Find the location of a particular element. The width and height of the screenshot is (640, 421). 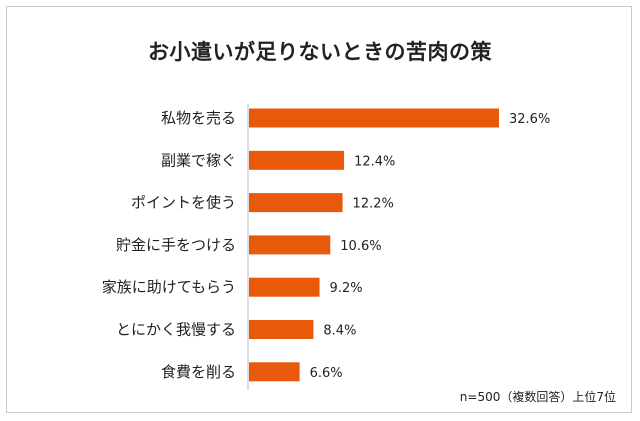

category-label: 私物を売る is located at coordinates (198, 118).